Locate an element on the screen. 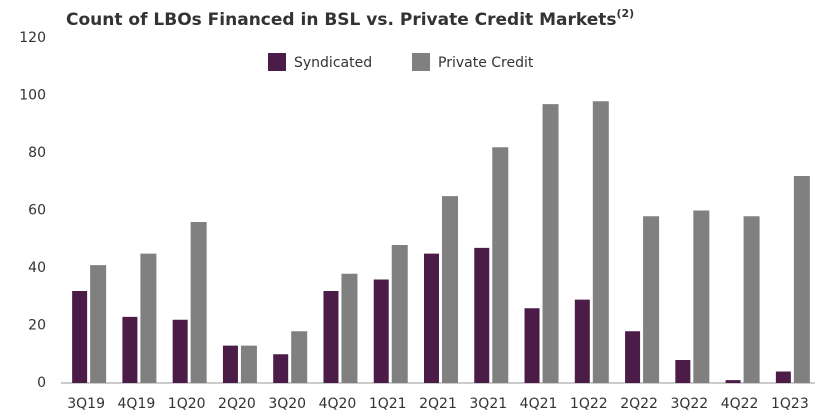  y-tick-label: 100 is located at coordinates (32, 96).